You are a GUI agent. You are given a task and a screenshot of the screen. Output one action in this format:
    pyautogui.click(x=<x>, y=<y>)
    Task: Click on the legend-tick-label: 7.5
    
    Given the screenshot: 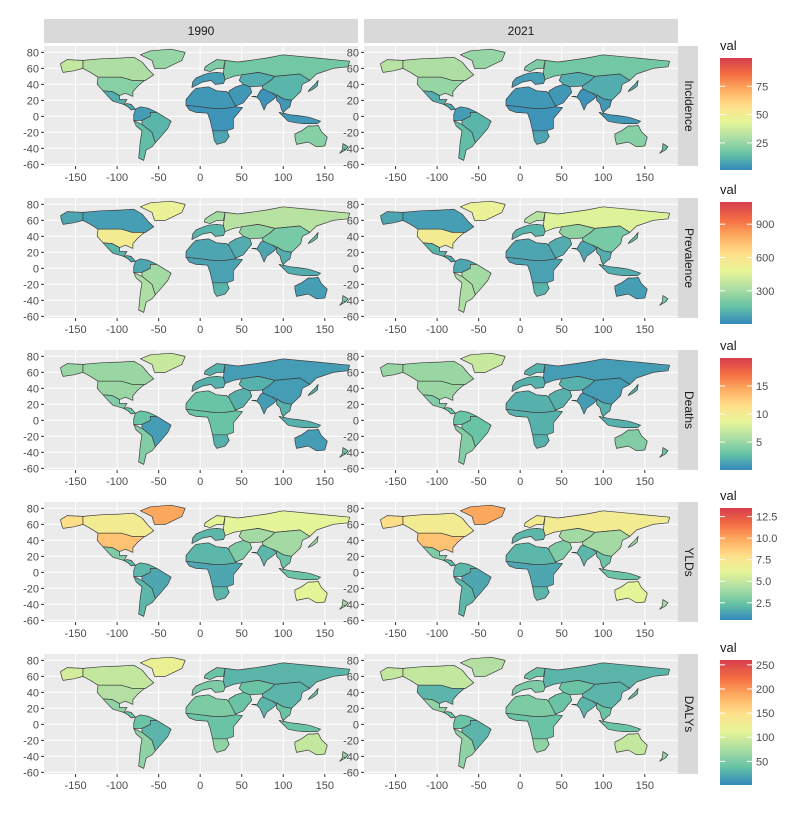 What is the action you would take?
    pyautogui.click(x=763, y=561)
    